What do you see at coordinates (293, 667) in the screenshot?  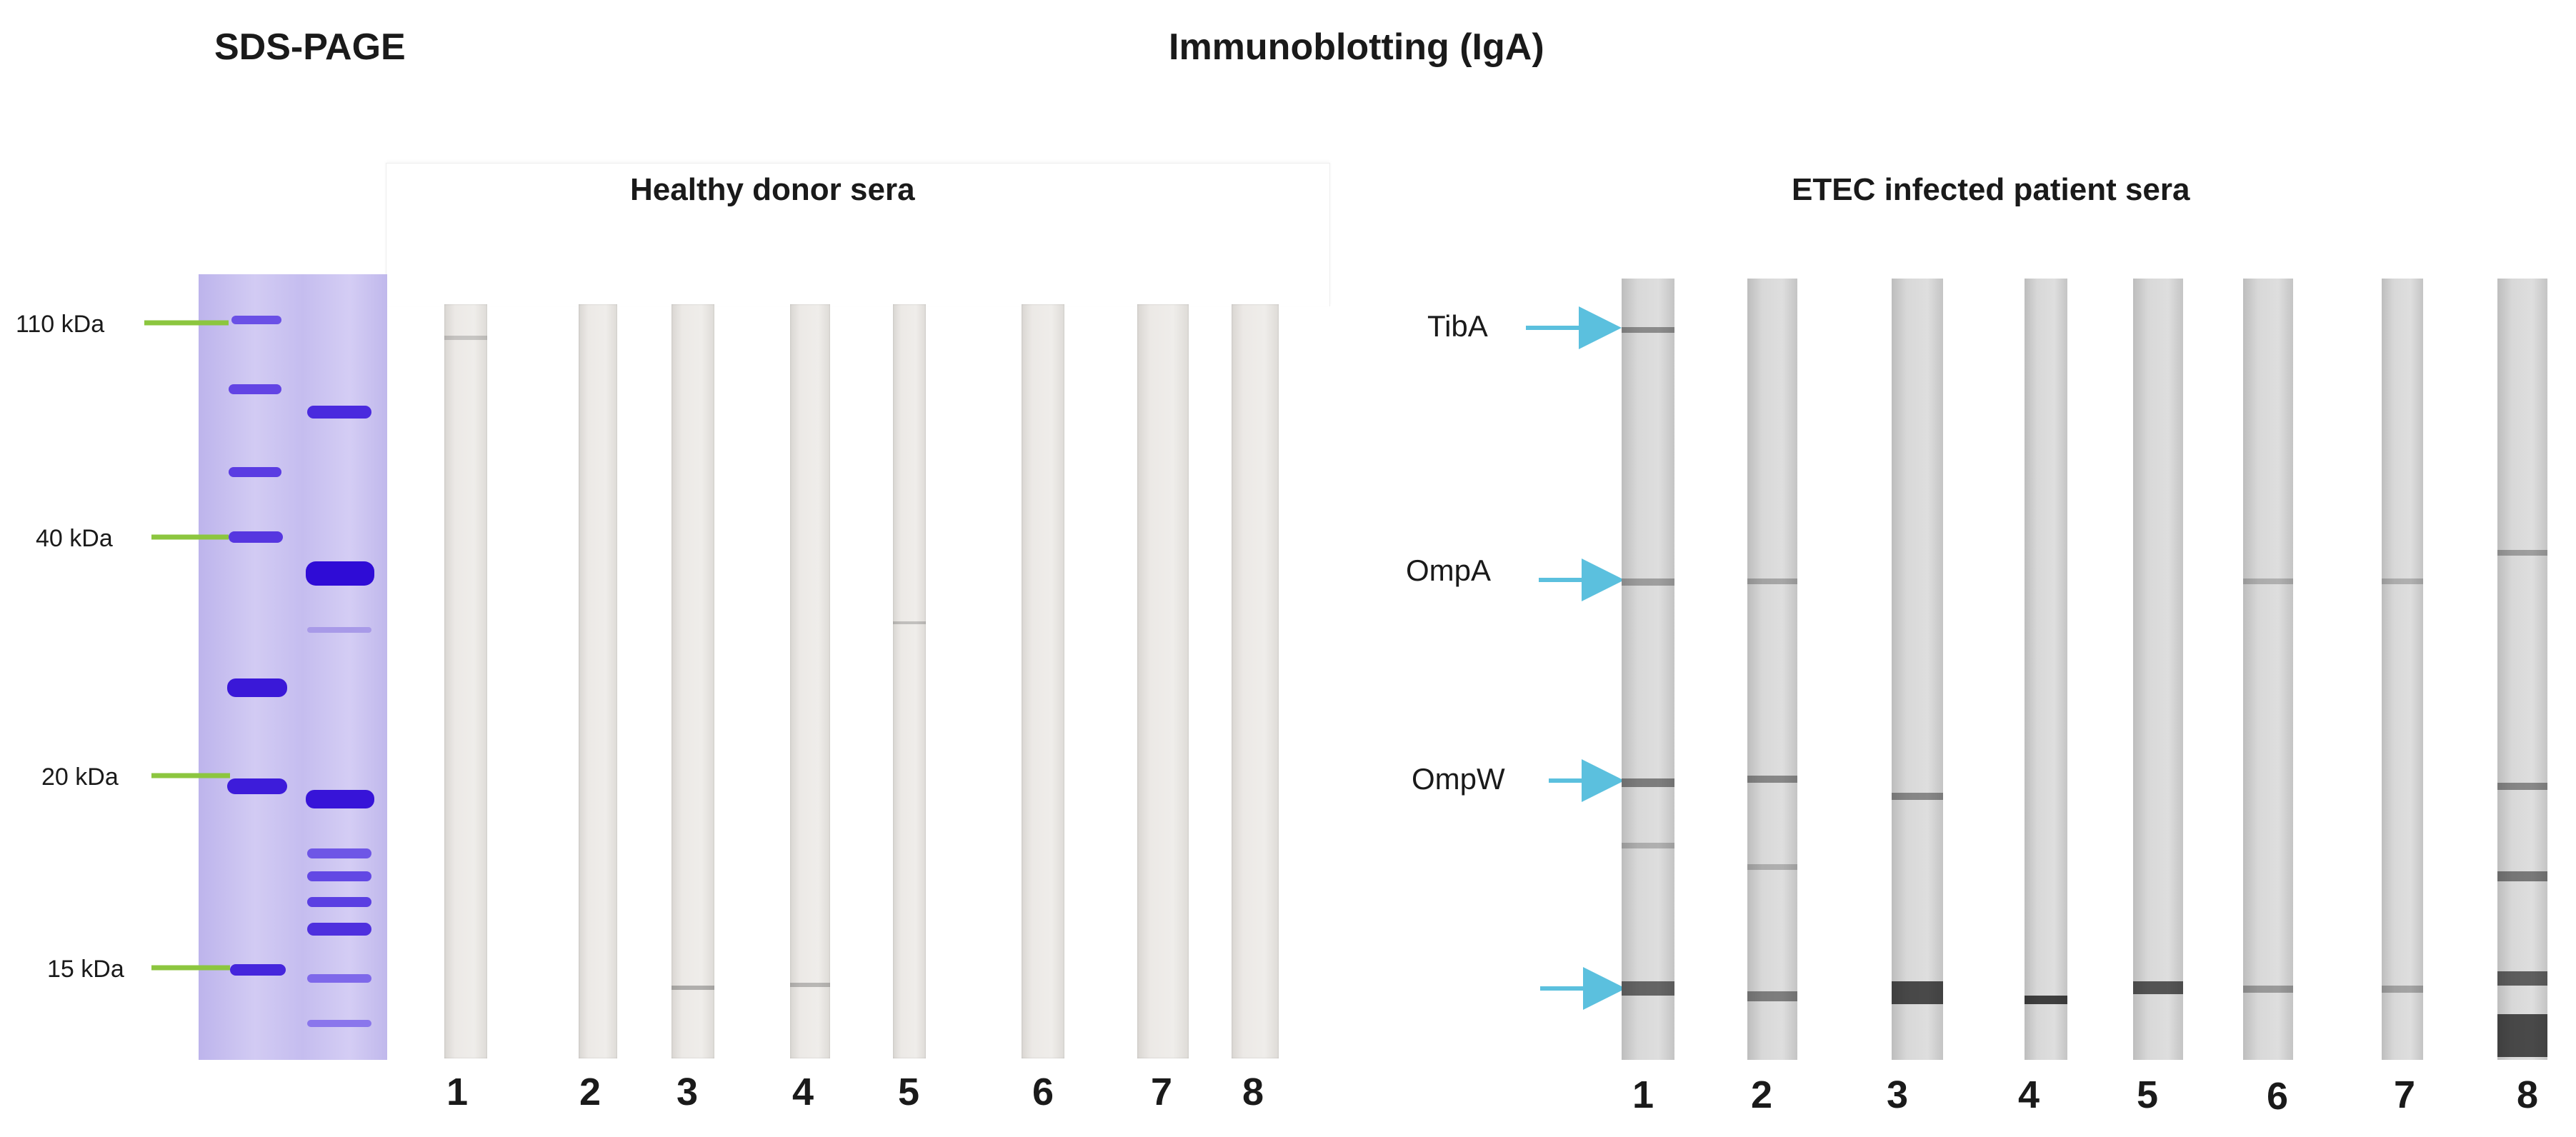 I see `sds-page-gel` at bounding box center [293, 667].